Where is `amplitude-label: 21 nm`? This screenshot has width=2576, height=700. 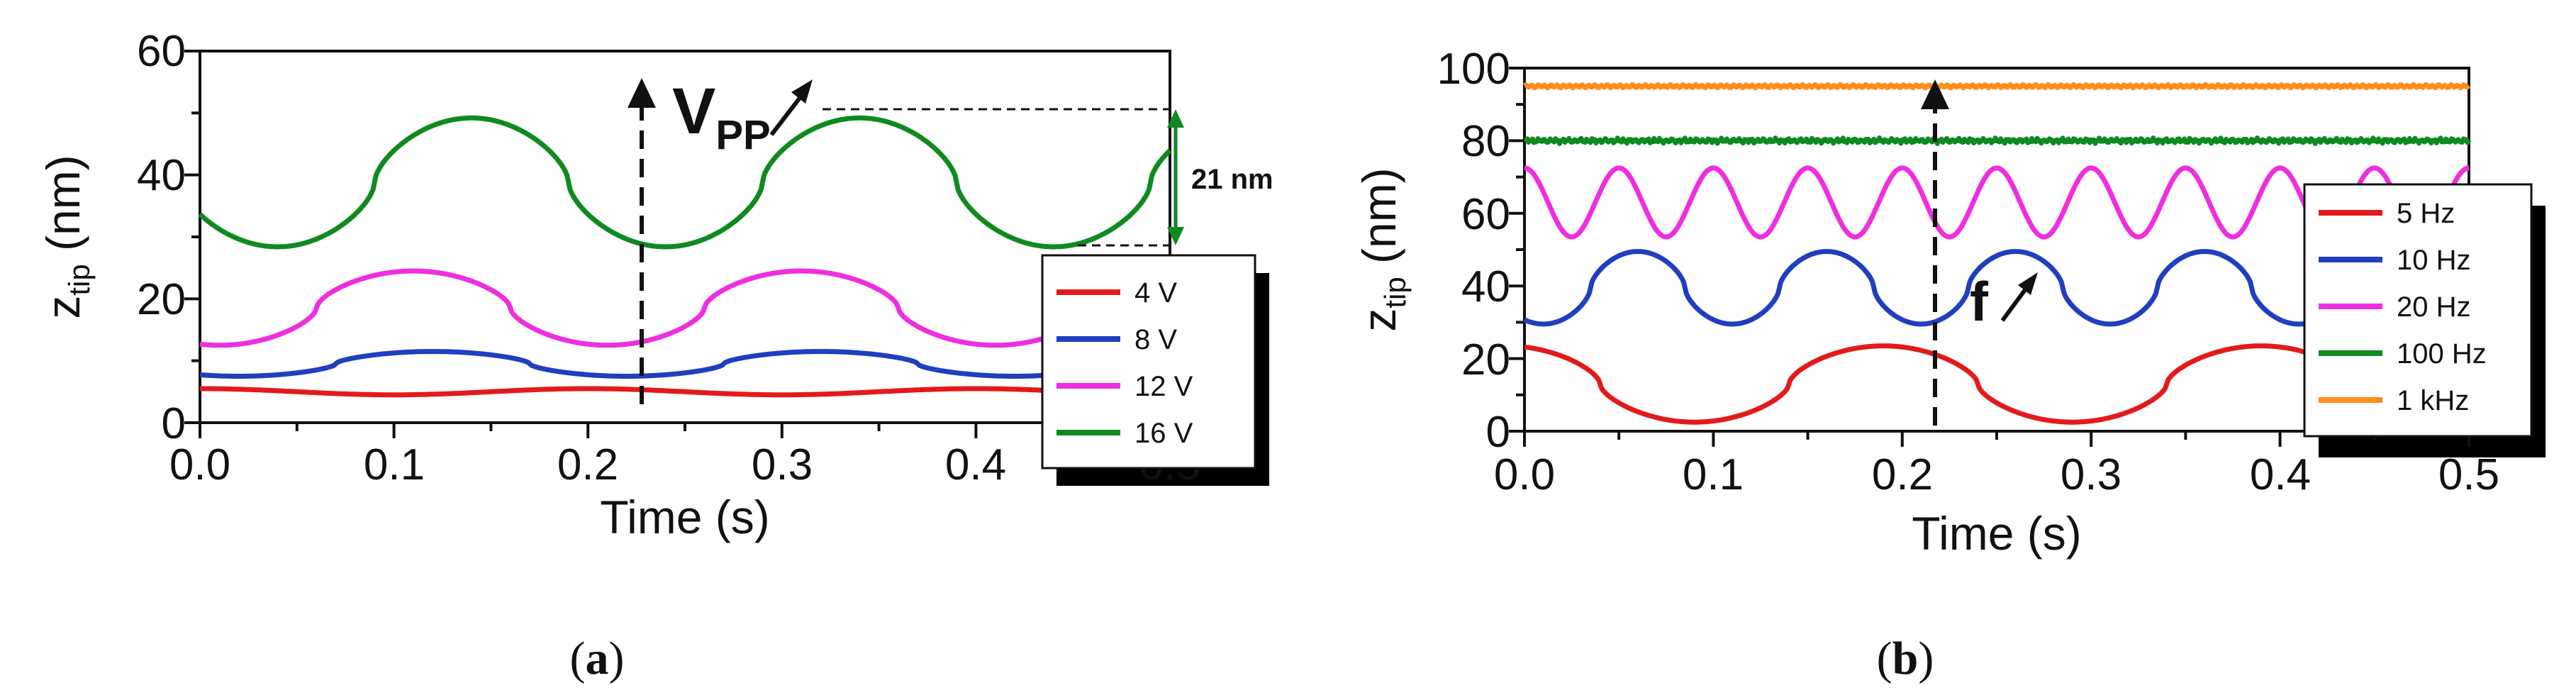
amplitude-label: 21 nm is located at coordinates (1232, 179).